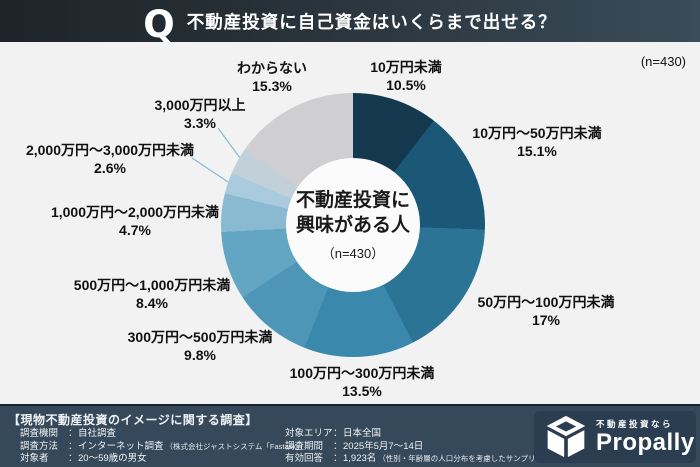  Describe the element at coordinates (97, 433) in the screenshot. I see `info-value: 自社調査` at that location.